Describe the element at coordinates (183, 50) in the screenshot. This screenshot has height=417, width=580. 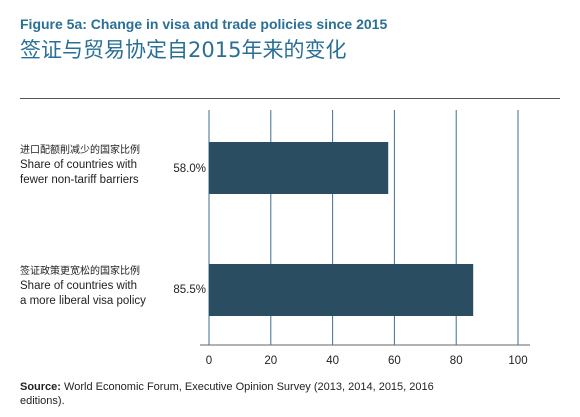
I see `chart-subtitle: 签证与贸易协定自2015年来的变化` at that location.